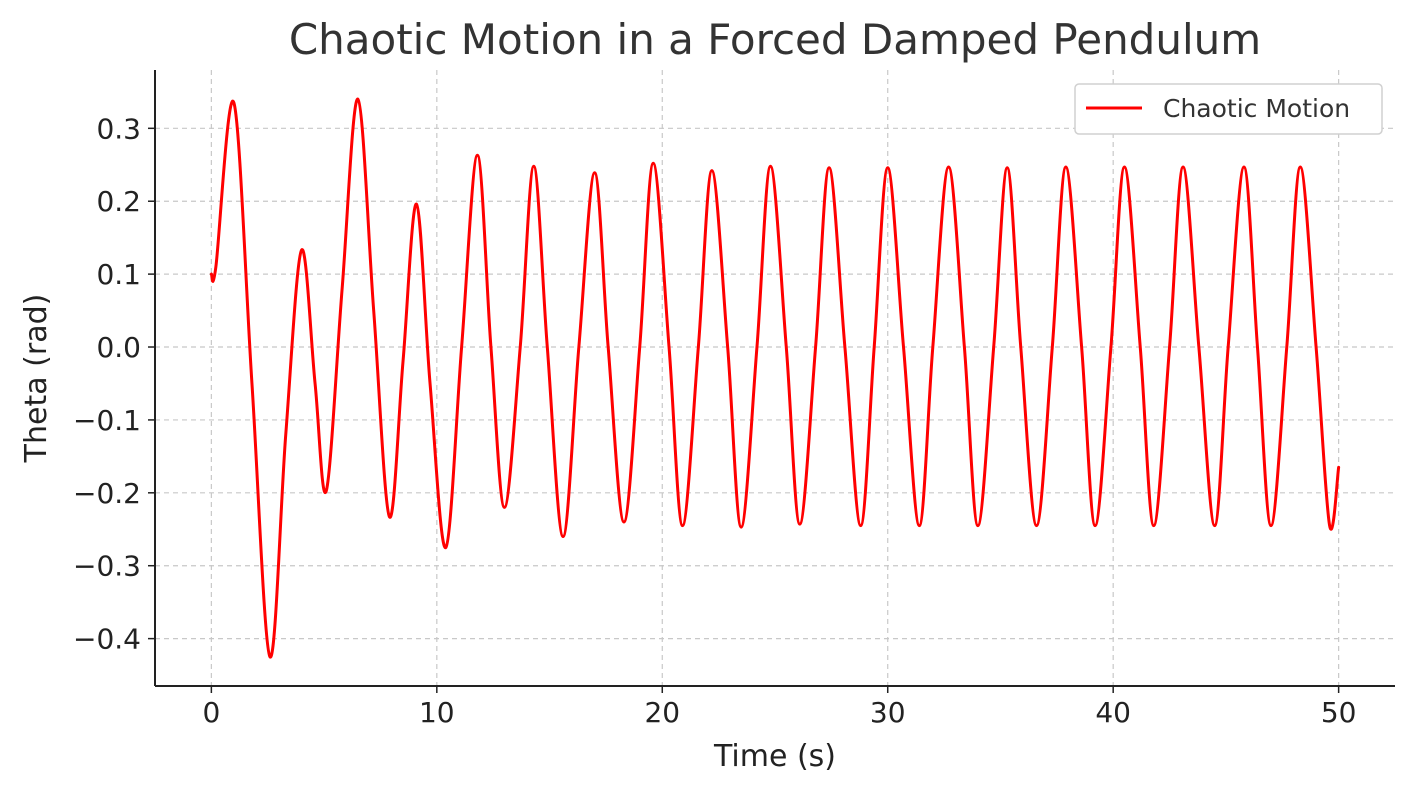 This screenshot has height=793, width=1415. Describe the element at coordinates (1113, 712) in the screenshot. I see `x-tick-label: 40` at that location.